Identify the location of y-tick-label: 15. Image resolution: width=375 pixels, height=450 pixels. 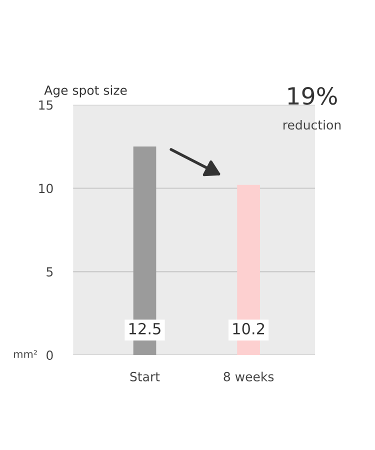
(46, 105).